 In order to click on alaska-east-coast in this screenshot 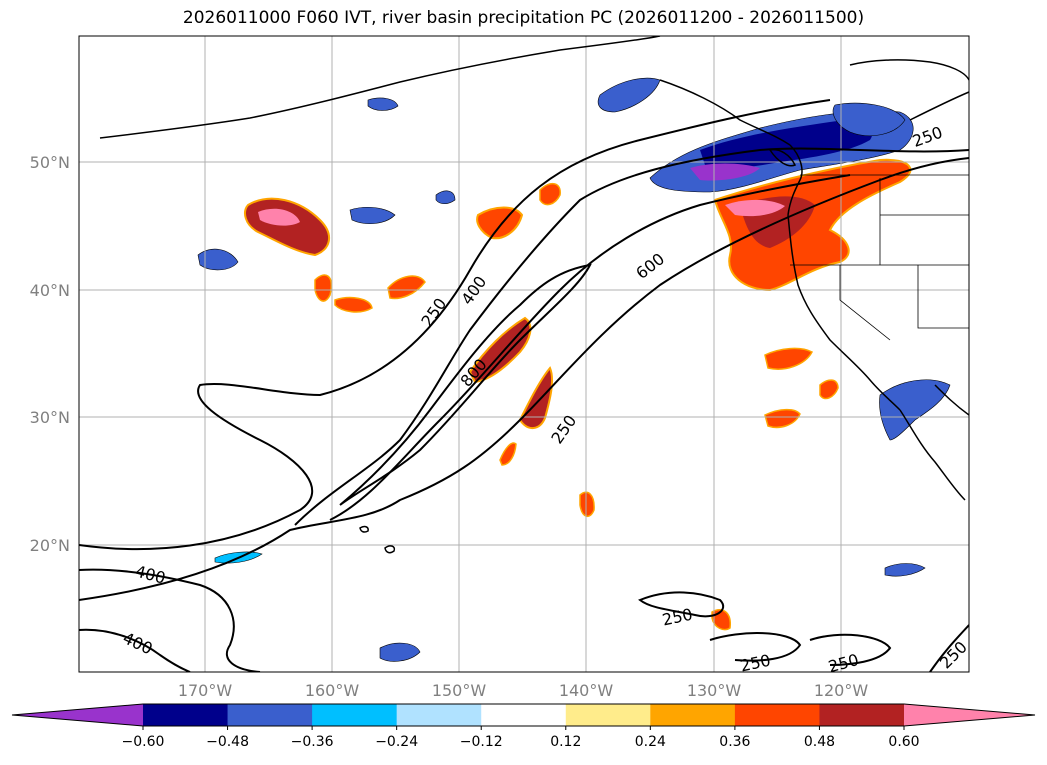, I will do `click(939, 106)`.